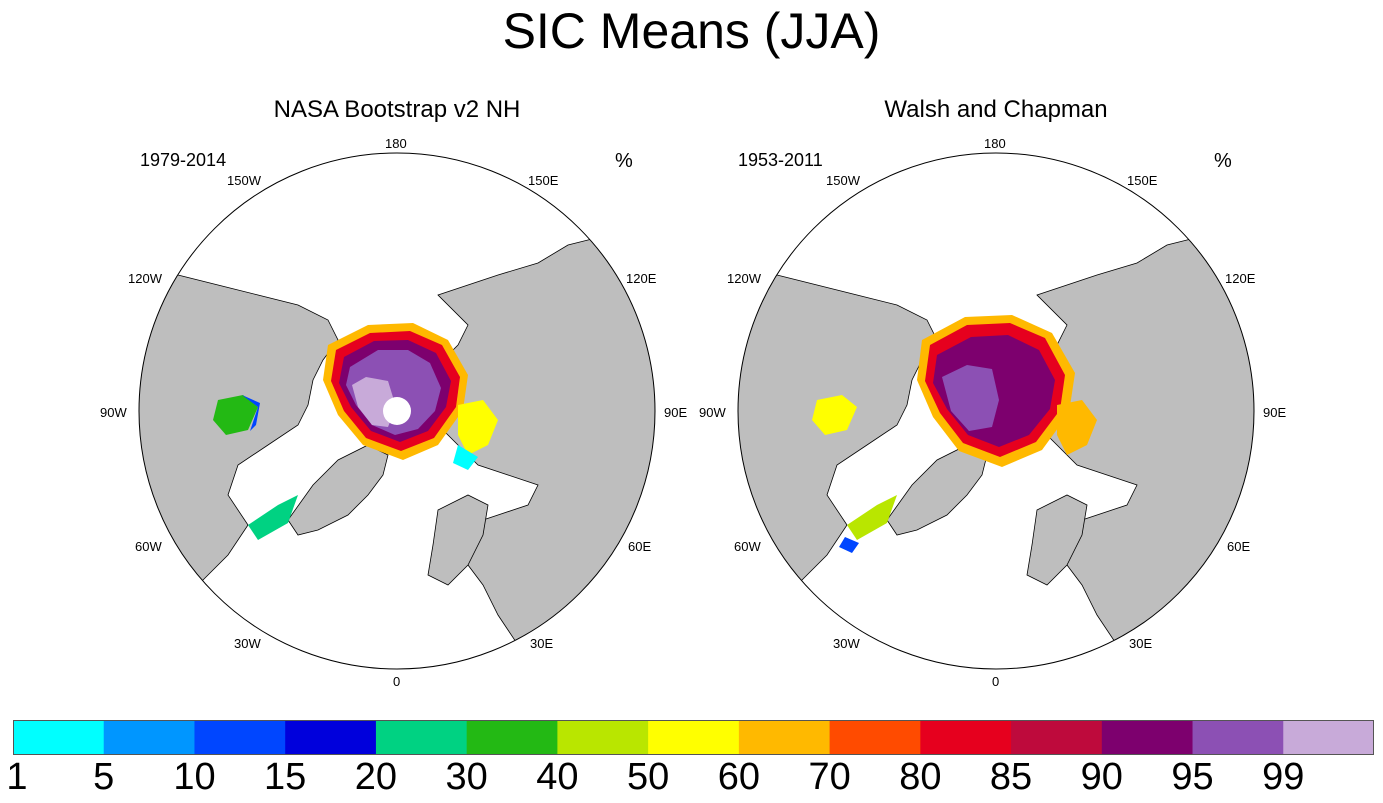 The height and width of the screenshot is (803, 1383). What do you see at coordinates (285, 777) in the screenshot?
I see `colorbar-tick-label: 15` at bounding box center [285, 777].